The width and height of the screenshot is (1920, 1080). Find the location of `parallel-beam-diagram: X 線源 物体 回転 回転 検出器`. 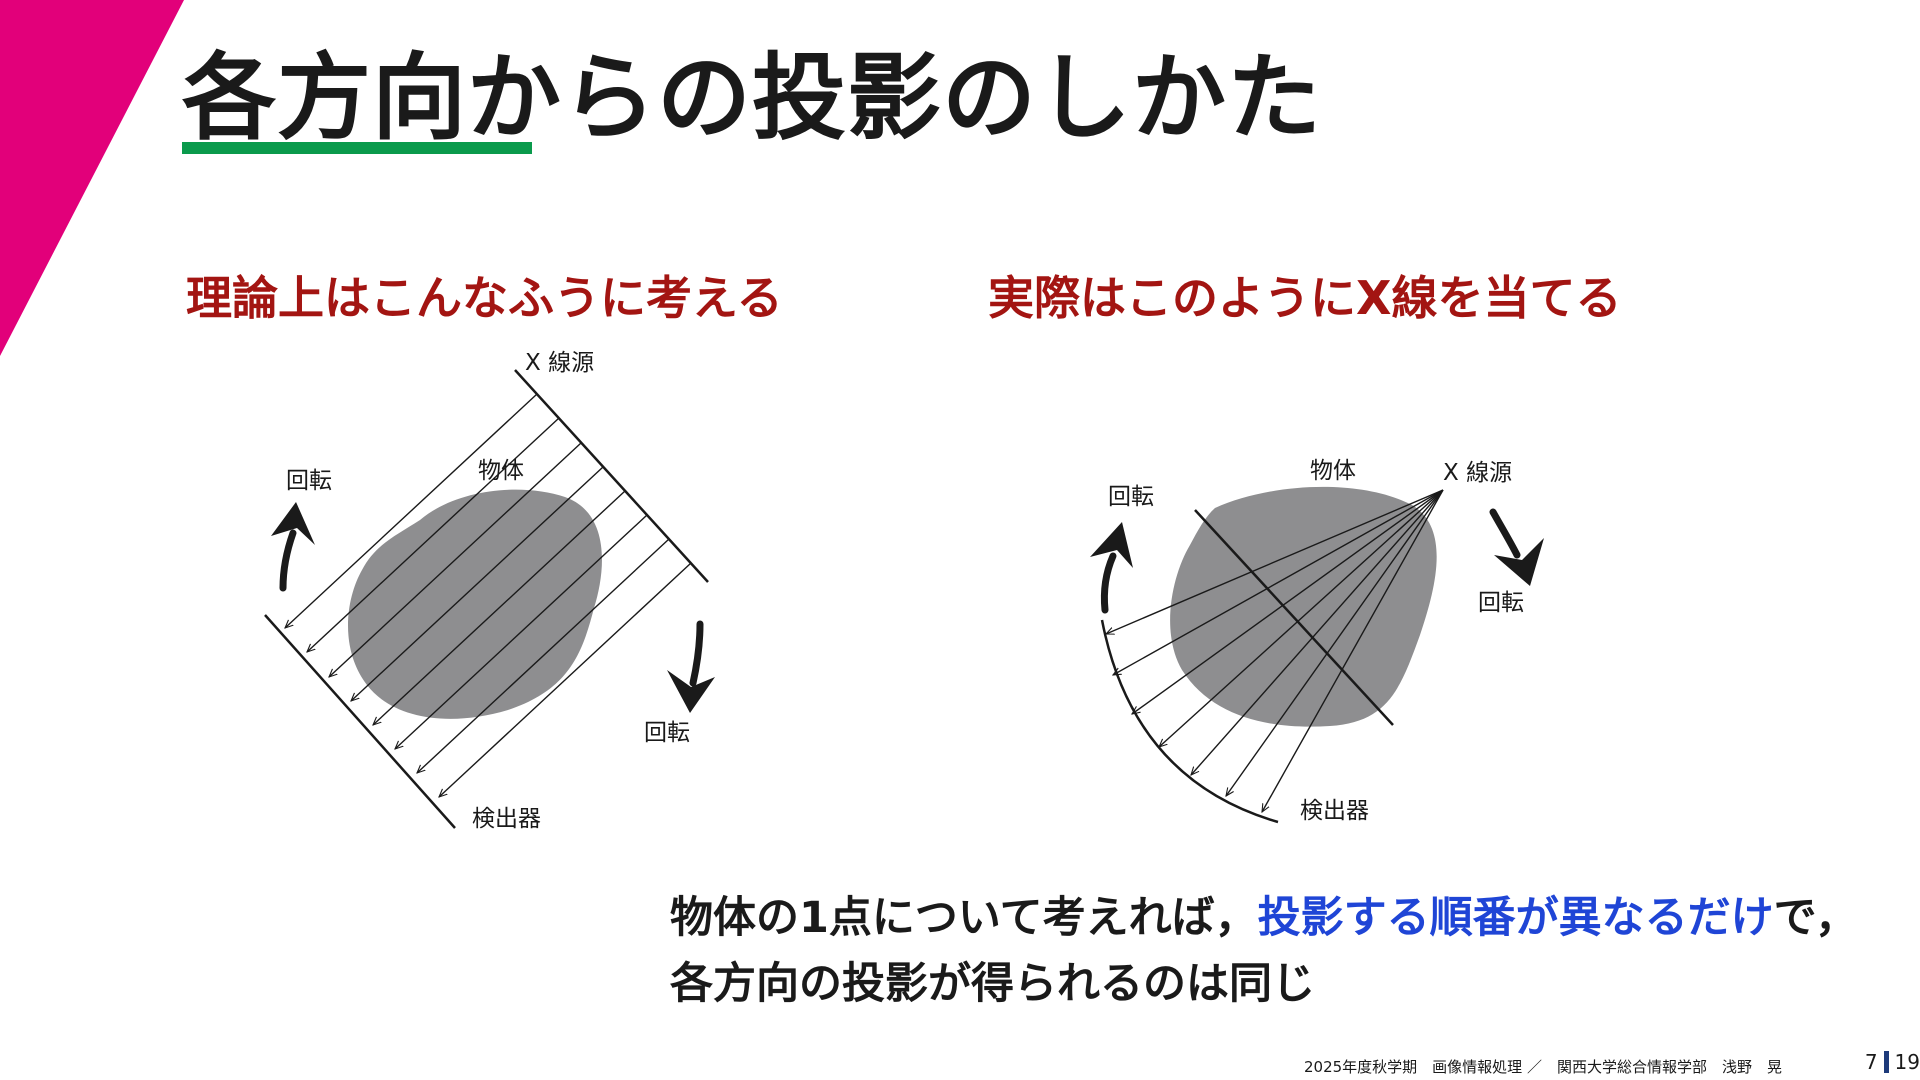

parallel-beam-diagram: X 線源 物体 回転 回転 検出器 is located at coordinates (489, 591).